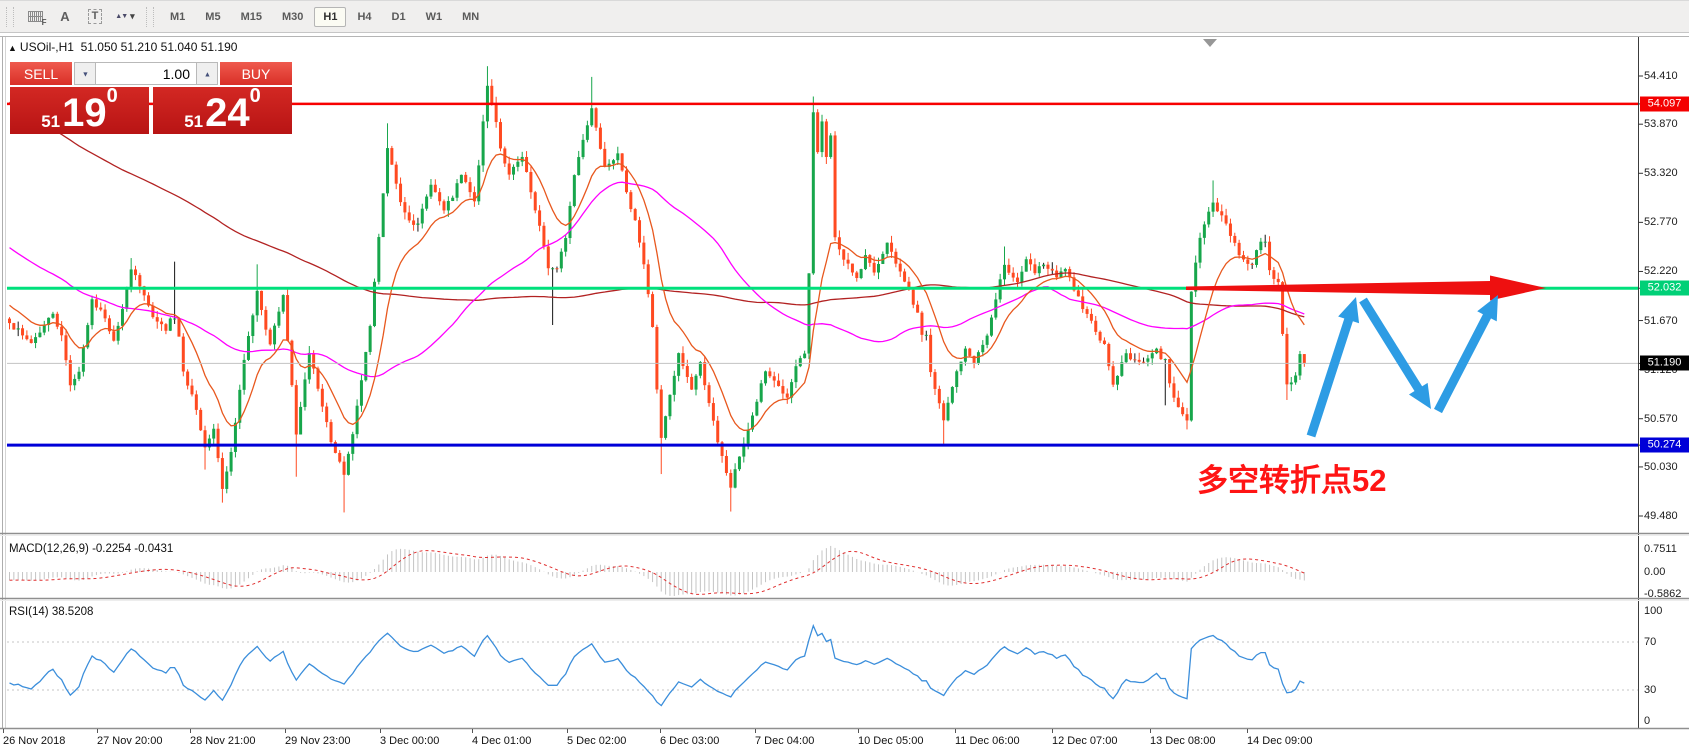  What do you see at coordinates (1210, 43) in the screenshot?
I see `chart-shift-marker` at bounding box center [1210, 43].